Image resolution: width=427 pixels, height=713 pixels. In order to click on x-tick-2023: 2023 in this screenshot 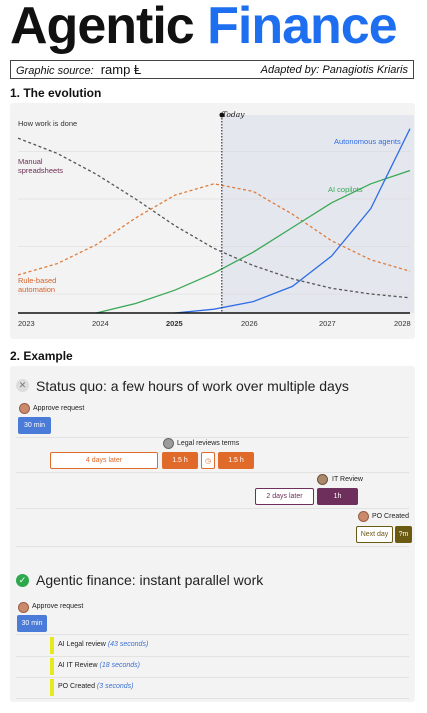, I will do `click(26, 323)`.